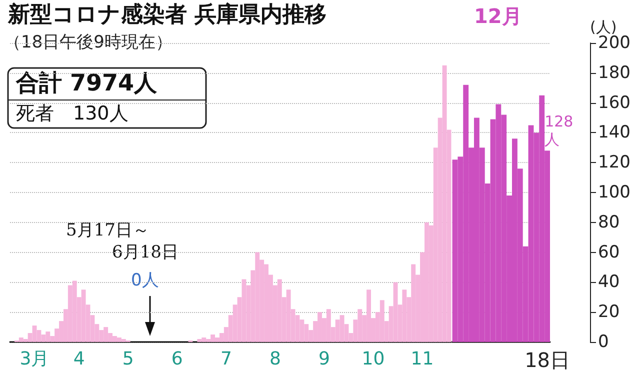 The image size is (640, 378). What do you see at coordinates (609, 252) in the screenshot?
I see `y-tick-label: 60` at bounding box center [609, 252].